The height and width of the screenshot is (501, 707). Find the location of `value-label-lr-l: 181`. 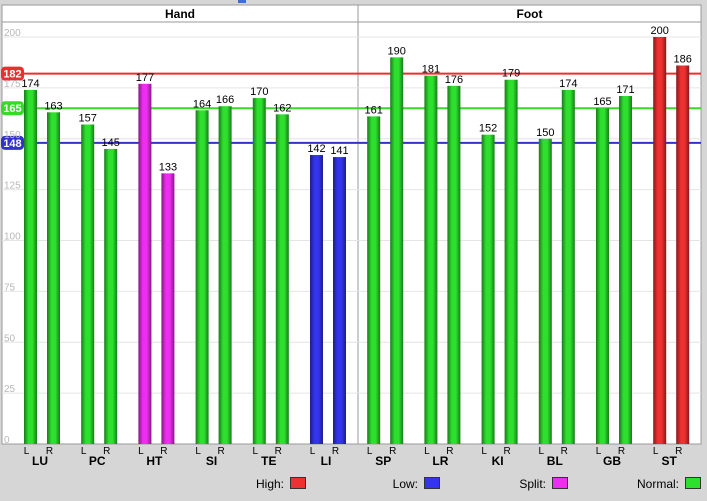

value-label-lr-l: 181 is located at coordinates (431, 70).